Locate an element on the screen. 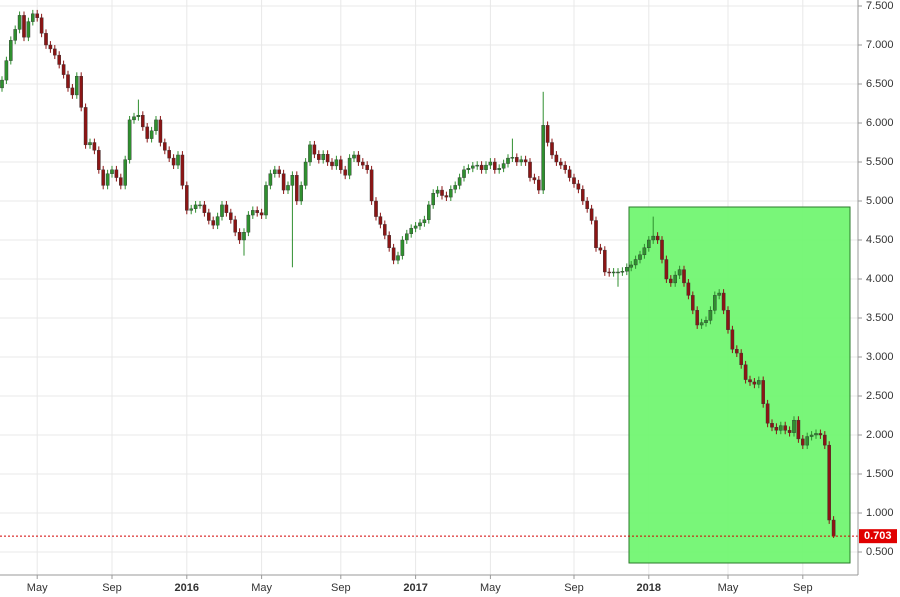  y-tick-label: 6.500 is located at coordinates (880, 84).